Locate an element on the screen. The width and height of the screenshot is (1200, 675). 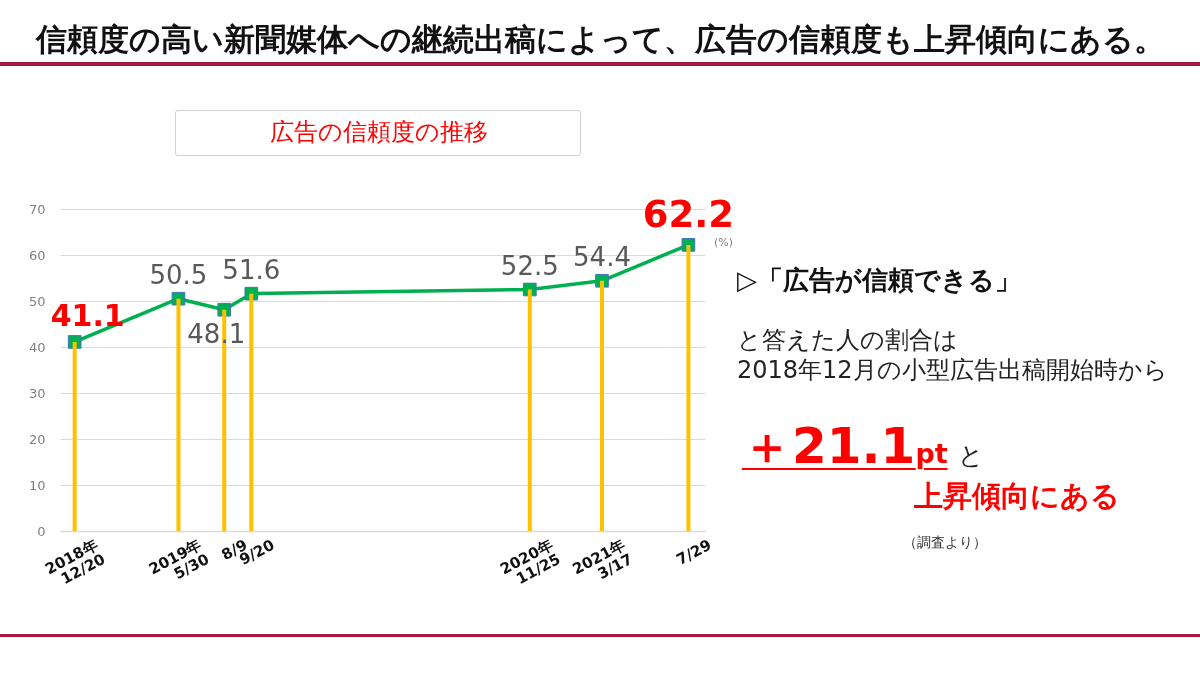
y-tick-label: 30 is located at coordinates (37, 393).